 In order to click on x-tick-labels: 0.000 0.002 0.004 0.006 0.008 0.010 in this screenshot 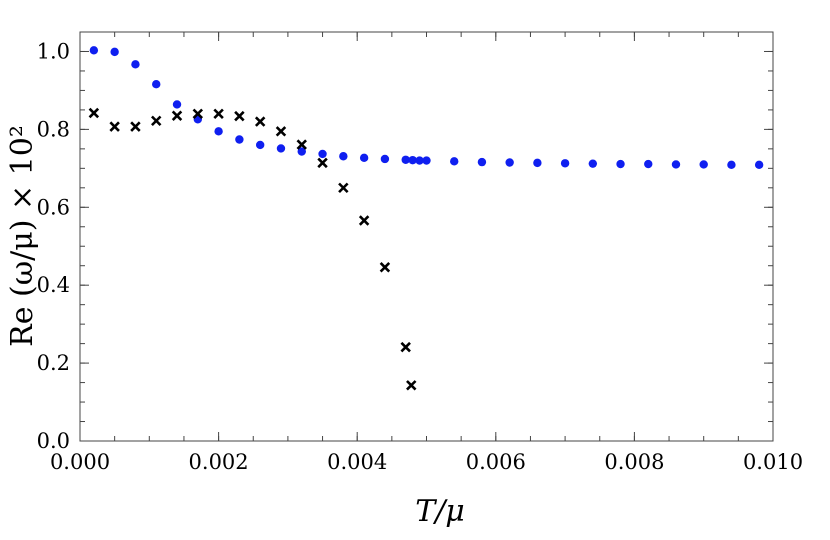, I will do `click(426, 462)`.